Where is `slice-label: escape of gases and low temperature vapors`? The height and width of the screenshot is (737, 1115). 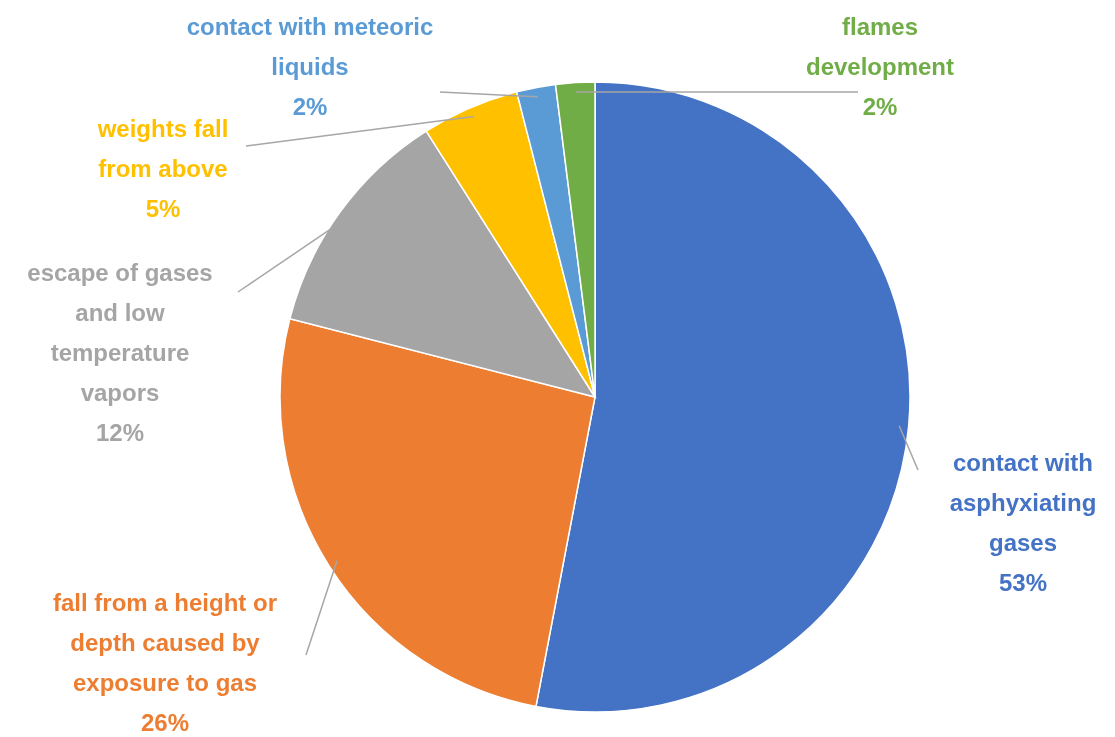 slice-label: escape of gases and low temperature vapors is located at coordinates (120, 332).